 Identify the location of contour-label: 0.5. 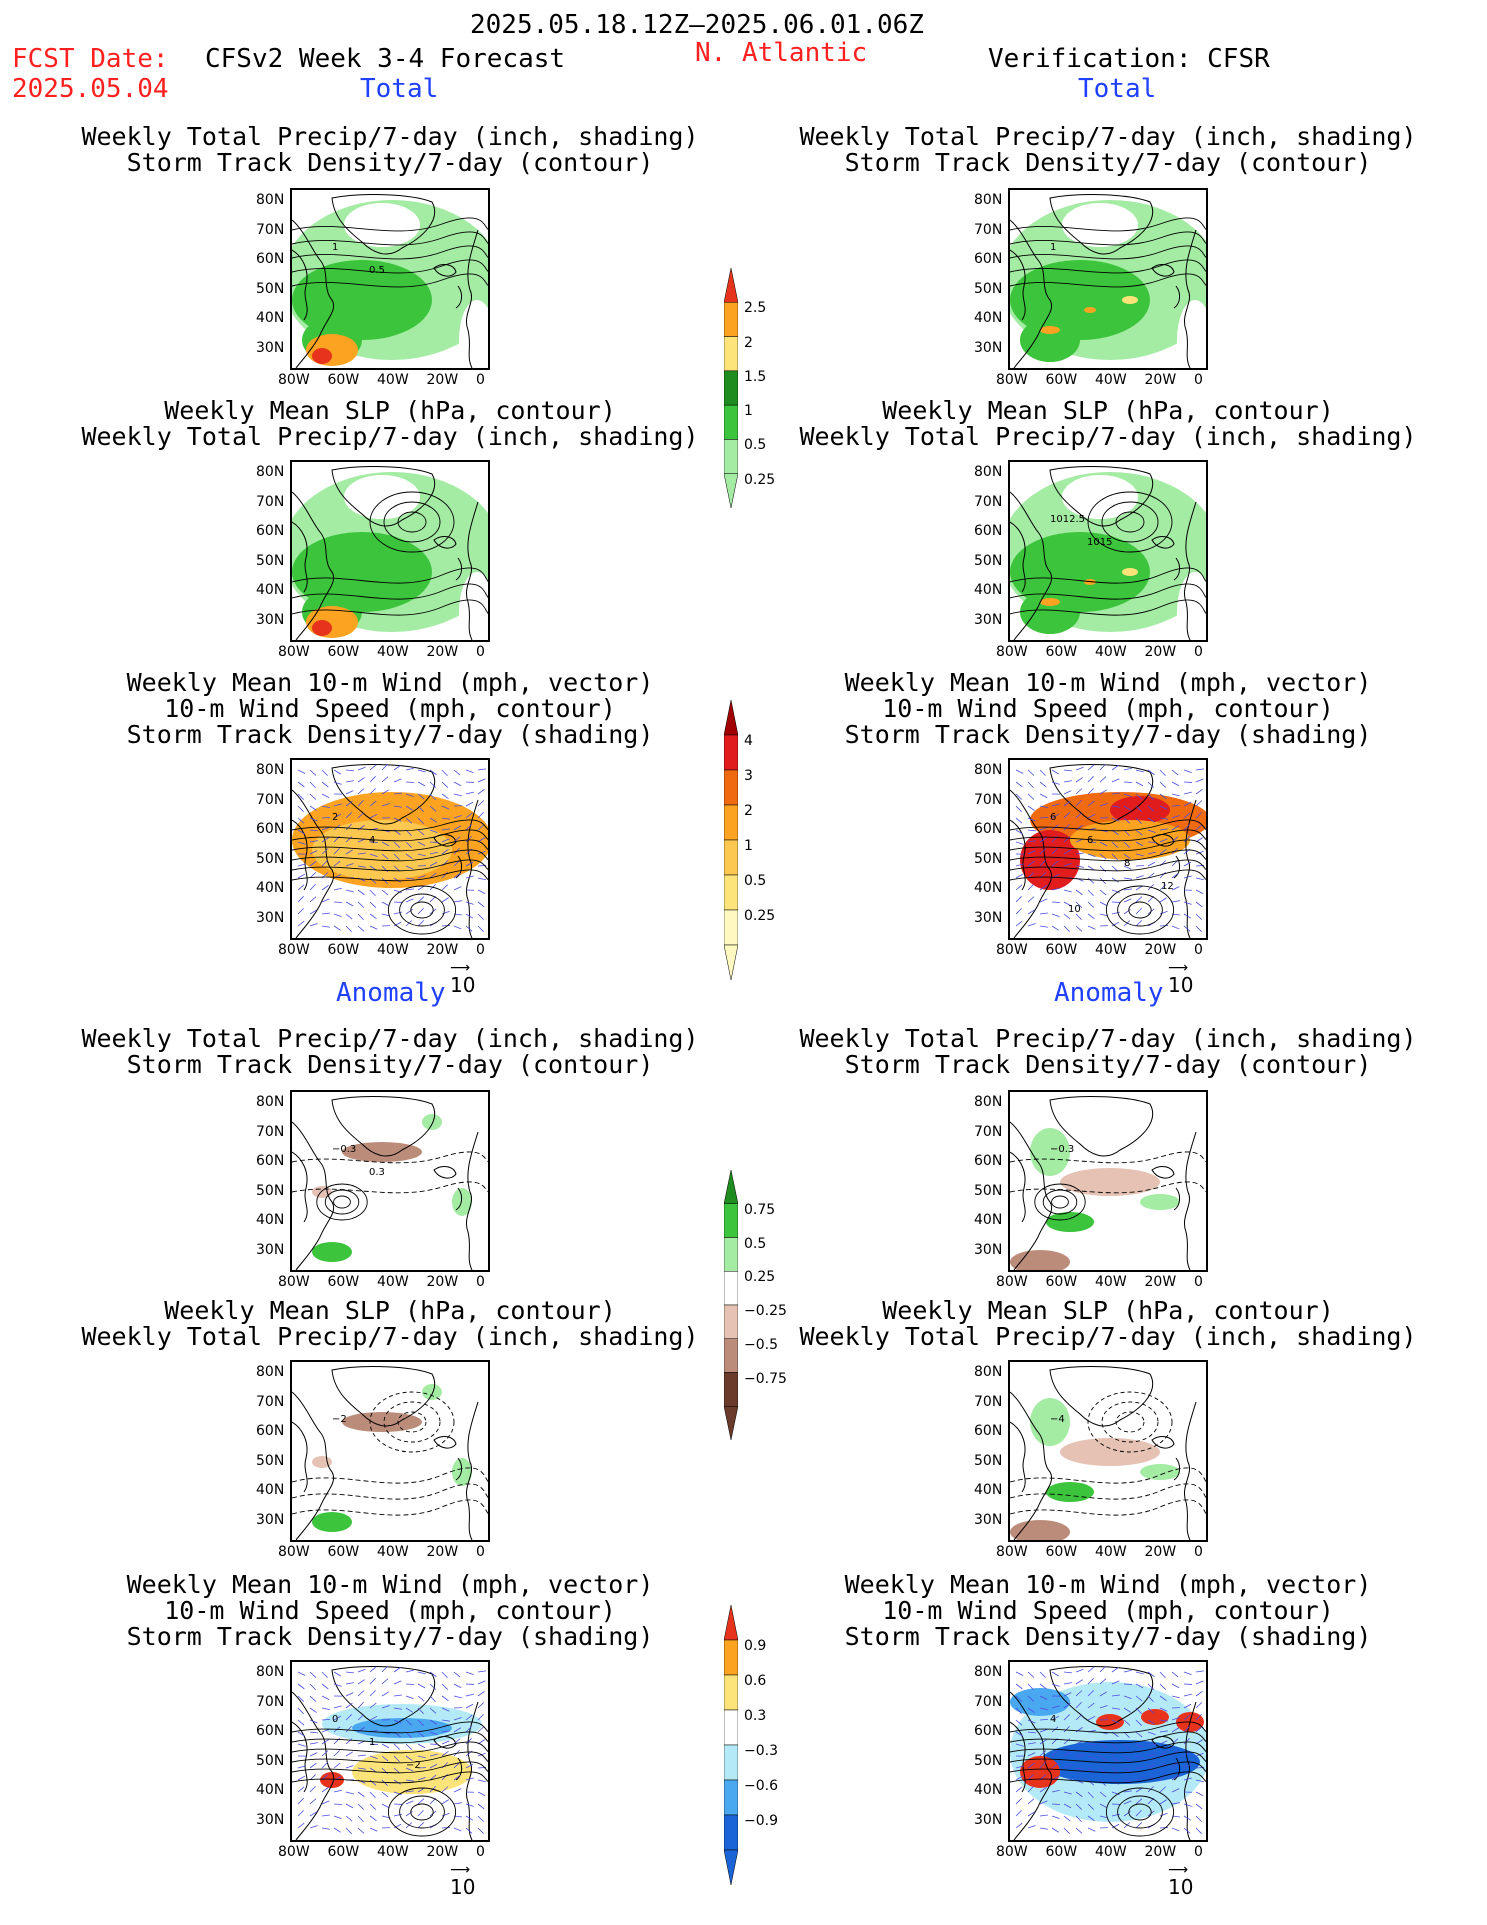
(377, 270).